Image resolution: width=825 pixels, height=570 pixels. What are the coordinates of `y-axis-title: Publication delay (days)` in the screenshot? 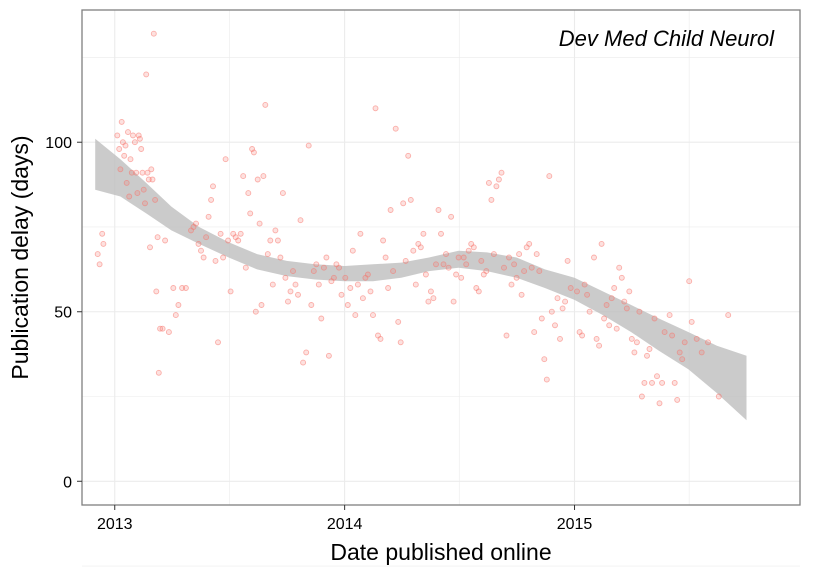 It's located at (20, 257).